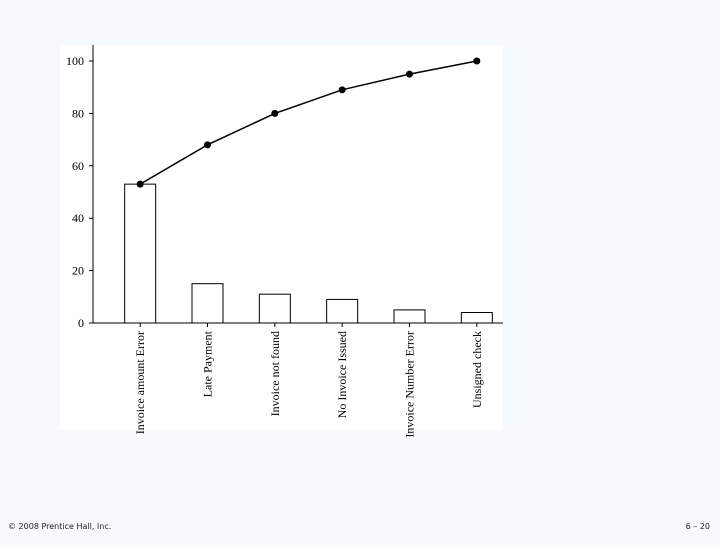  What do you see at coordinates (140, 382) in the screenshot?
I see `x-tick-label: Invoice amount Error` at bounding box center [140, 382].